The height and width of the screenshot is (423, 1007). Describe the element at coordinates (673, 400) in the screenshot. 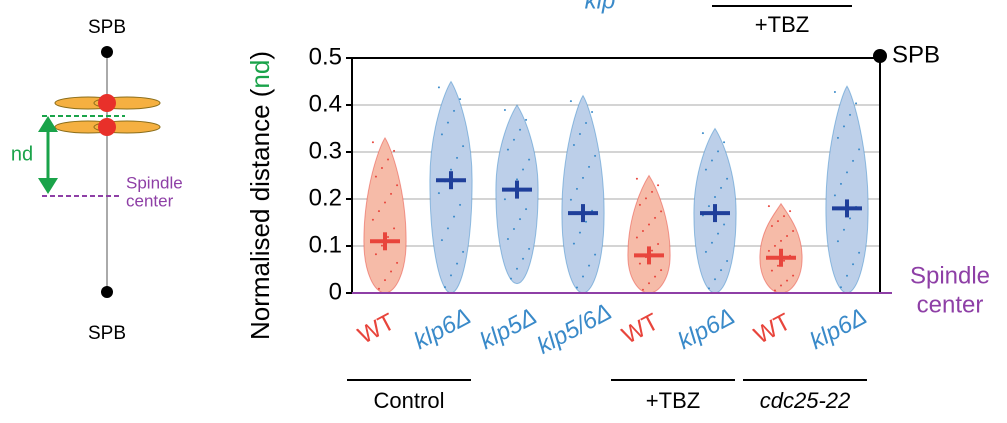

I see `group-label: +TBZ` at that location.